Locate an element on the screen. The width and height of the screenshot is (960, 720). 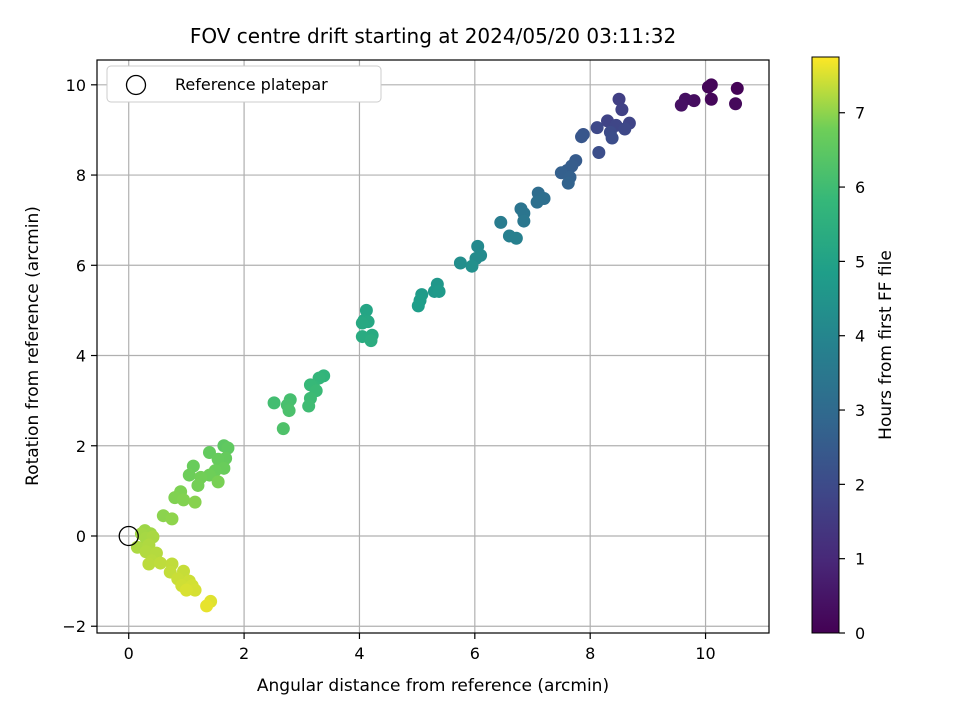
legend: Reference platepar is located at coordinates (244, 84).